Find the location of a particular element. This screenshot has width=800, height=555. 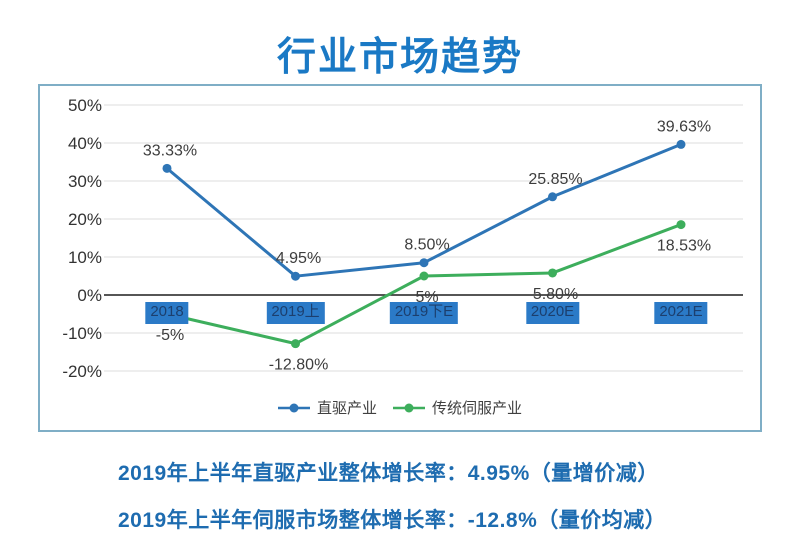

data-point-label: 18.53% is located at coordinates (684, 246).